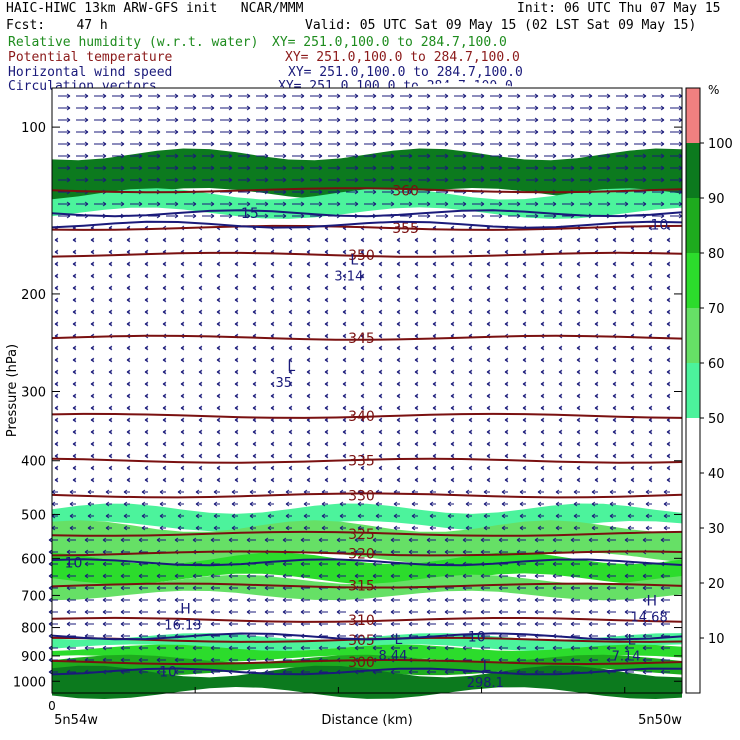 This screenshot has width=740, height=740. I want to click on field-xy-theta: XY= 251.0,100.0 to 284.7,100.0, so click(402, 57).